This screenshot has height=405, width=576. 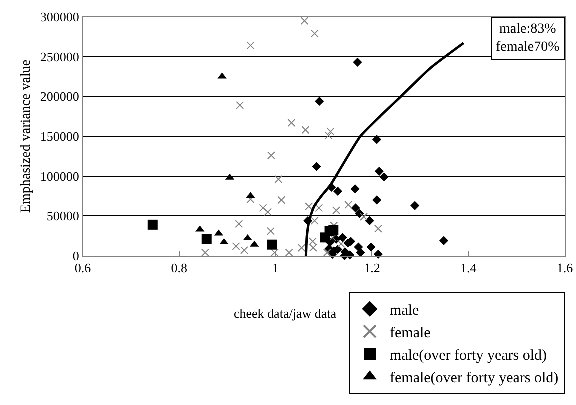 I want to click on y-tick-label: 300000, so click(x=60, y=17).